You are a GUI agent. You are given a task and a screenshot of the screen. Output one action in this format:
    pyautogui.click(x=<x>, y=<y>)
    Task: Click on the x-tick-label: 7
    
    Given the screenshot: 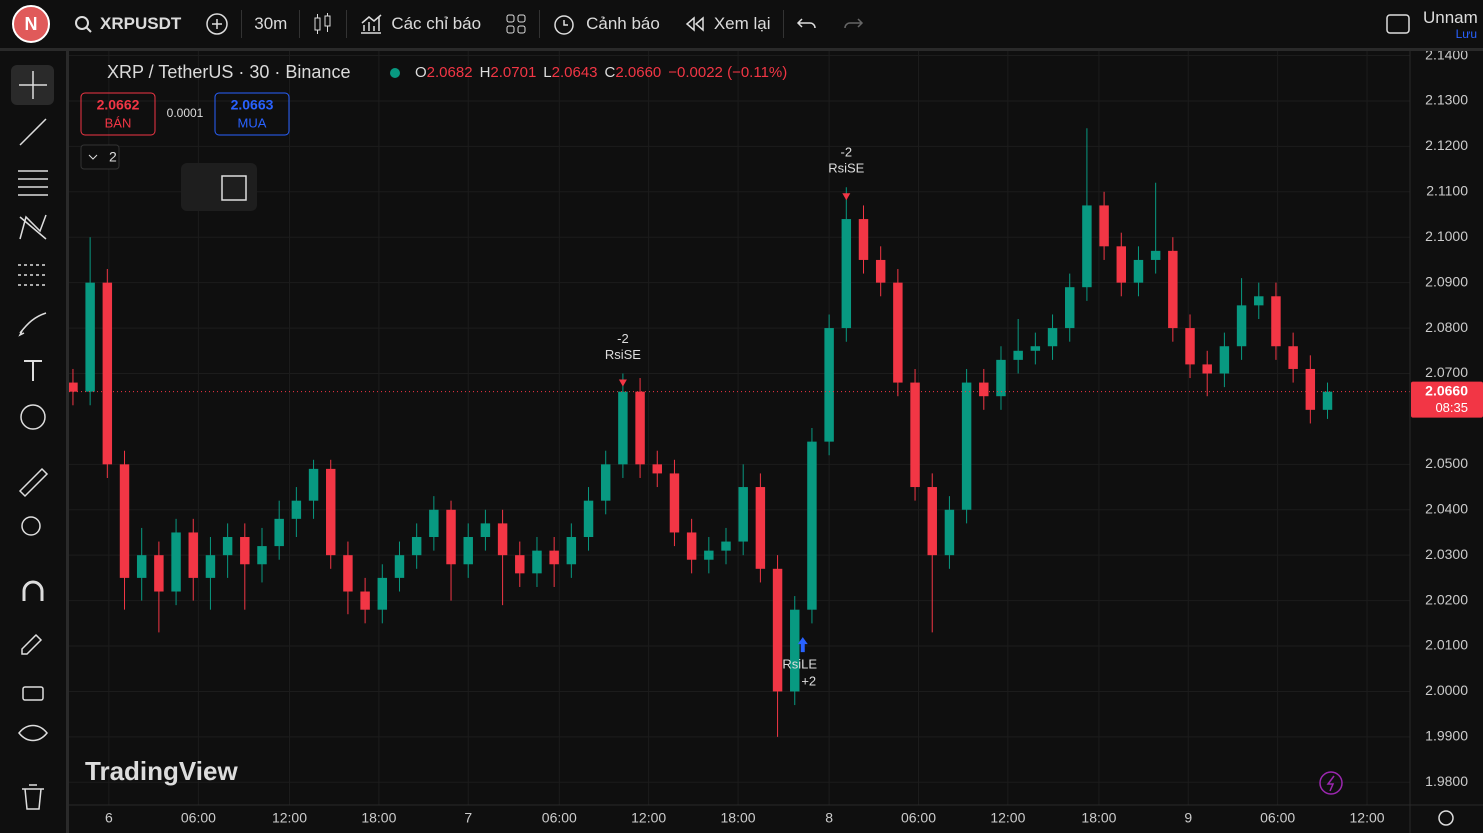 What is the action you would take?
    pyautogui.click(x=468, y=818)
    